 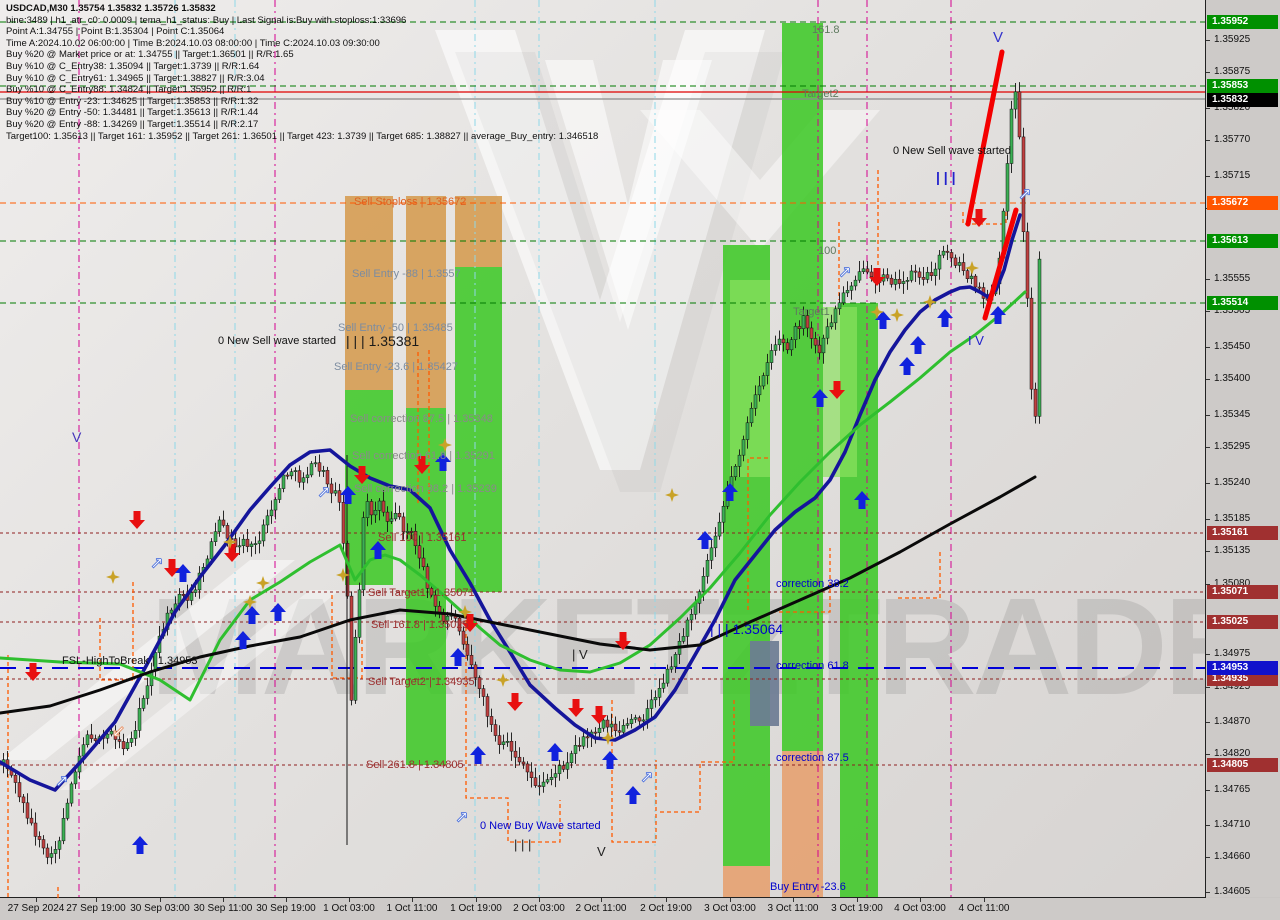 I want to click on time-tick-label: 27 Sep 2024, so click(x=36, y=908).